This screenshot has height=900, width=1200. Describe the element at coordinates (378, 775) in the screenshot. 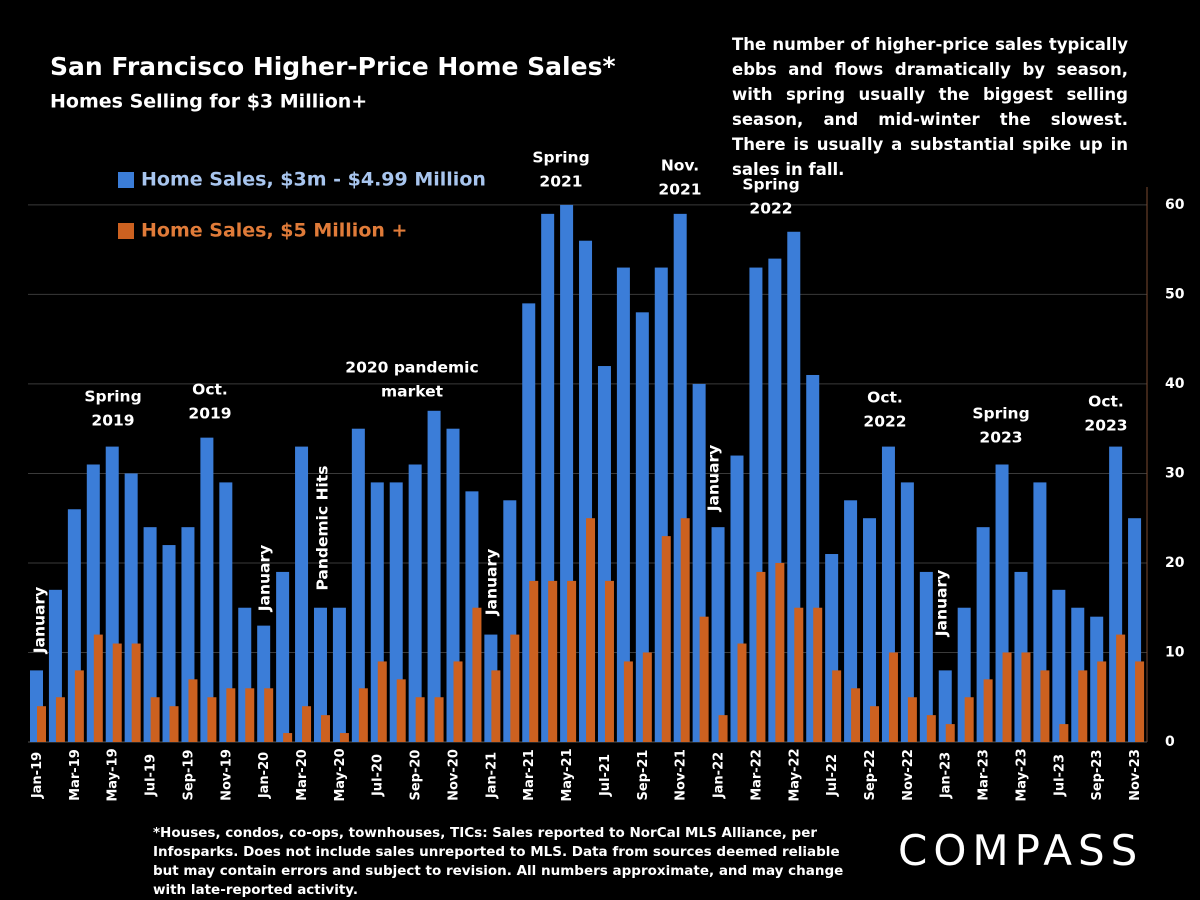

I see `x-tick-label: Jul-20` at that location.